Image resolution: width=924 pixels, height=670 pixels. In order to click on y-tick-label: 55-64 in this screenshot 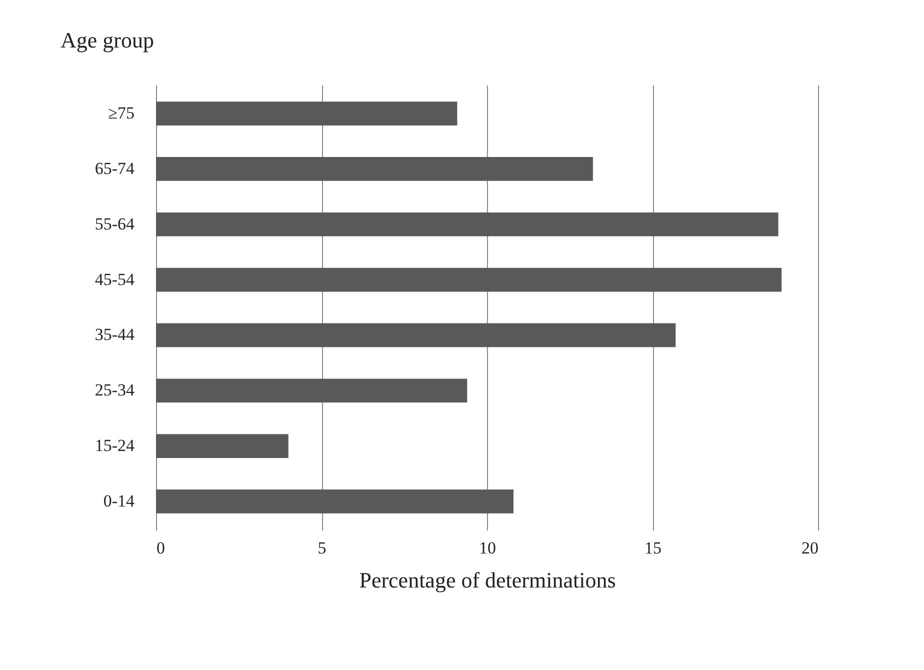, I will do `click(114, 224)`.